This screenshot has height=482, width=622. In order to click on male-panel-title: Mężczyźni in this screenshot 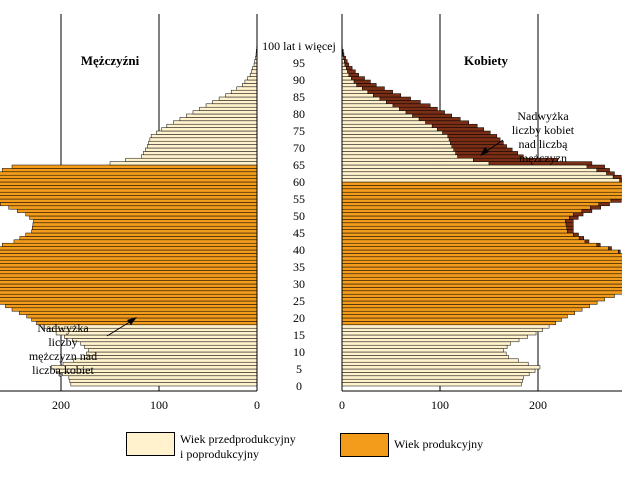, I will do `click(110, 60)`.